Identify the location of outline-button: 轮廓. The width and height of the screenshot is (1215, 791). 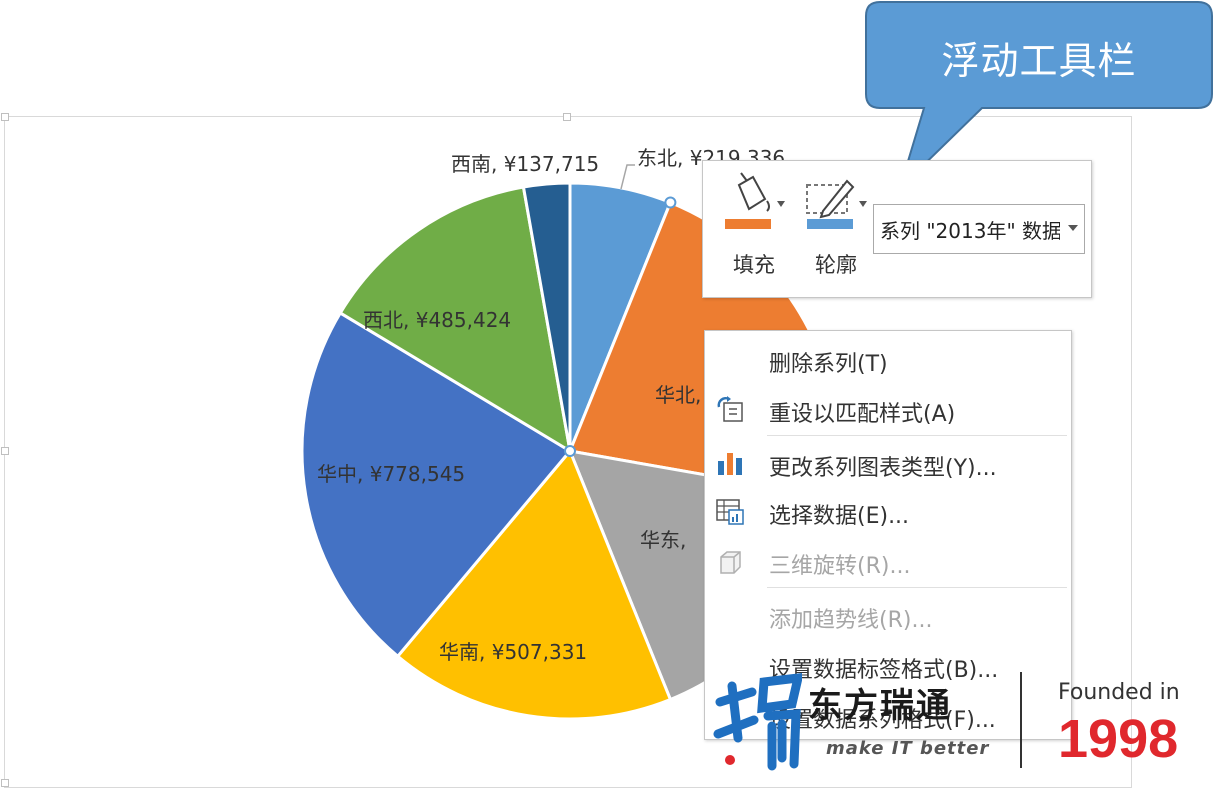
(836, 226).